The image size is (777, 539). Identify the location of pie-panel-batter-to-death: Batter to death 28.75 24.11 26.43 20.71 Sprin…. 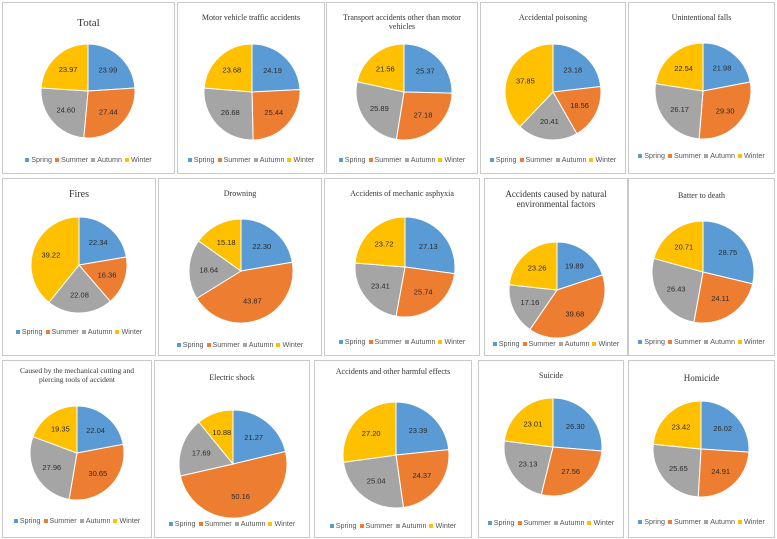
(701, 267).